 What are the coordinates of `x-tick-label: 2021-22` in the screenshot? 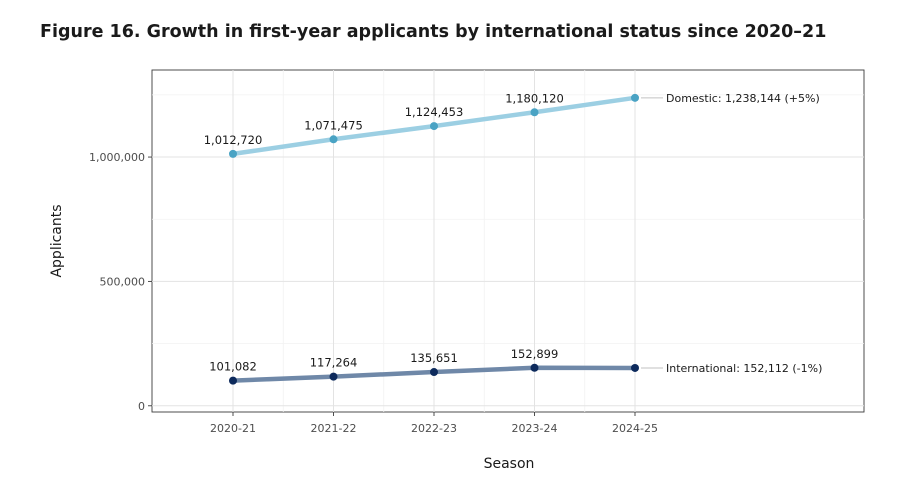 It's located at (334, 428).